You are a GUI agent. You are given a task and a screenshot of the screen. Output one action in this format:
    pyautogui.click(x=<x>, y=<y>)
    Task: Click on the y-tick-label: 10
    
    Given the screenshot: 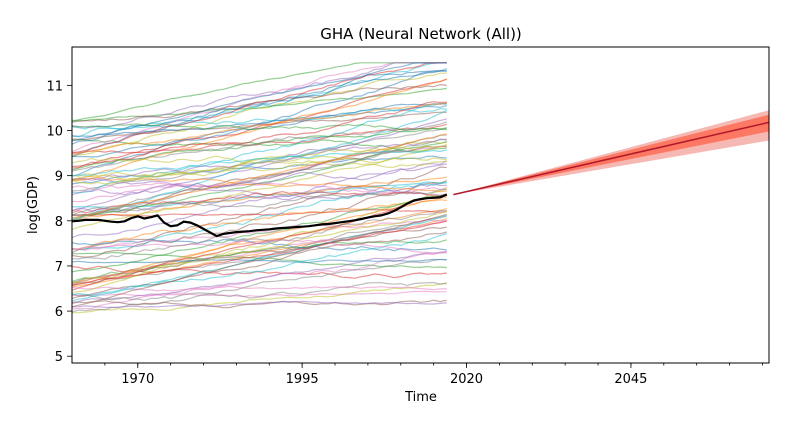 What is the action you would take?
    pyautogui.click(x=54, y=132)
    